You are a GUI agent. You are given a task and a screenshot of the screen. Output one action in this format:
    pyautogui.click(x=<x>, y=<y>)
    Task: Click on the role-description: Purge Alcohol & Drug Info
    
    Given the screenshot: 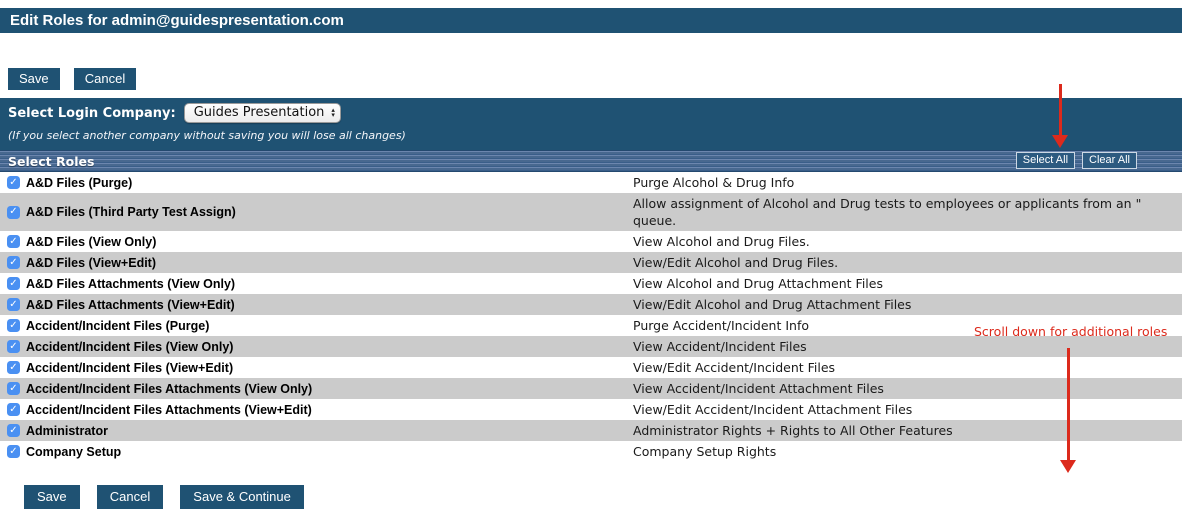 What is the action you would take?
    pyautogui.click(x=714, y=182)
    